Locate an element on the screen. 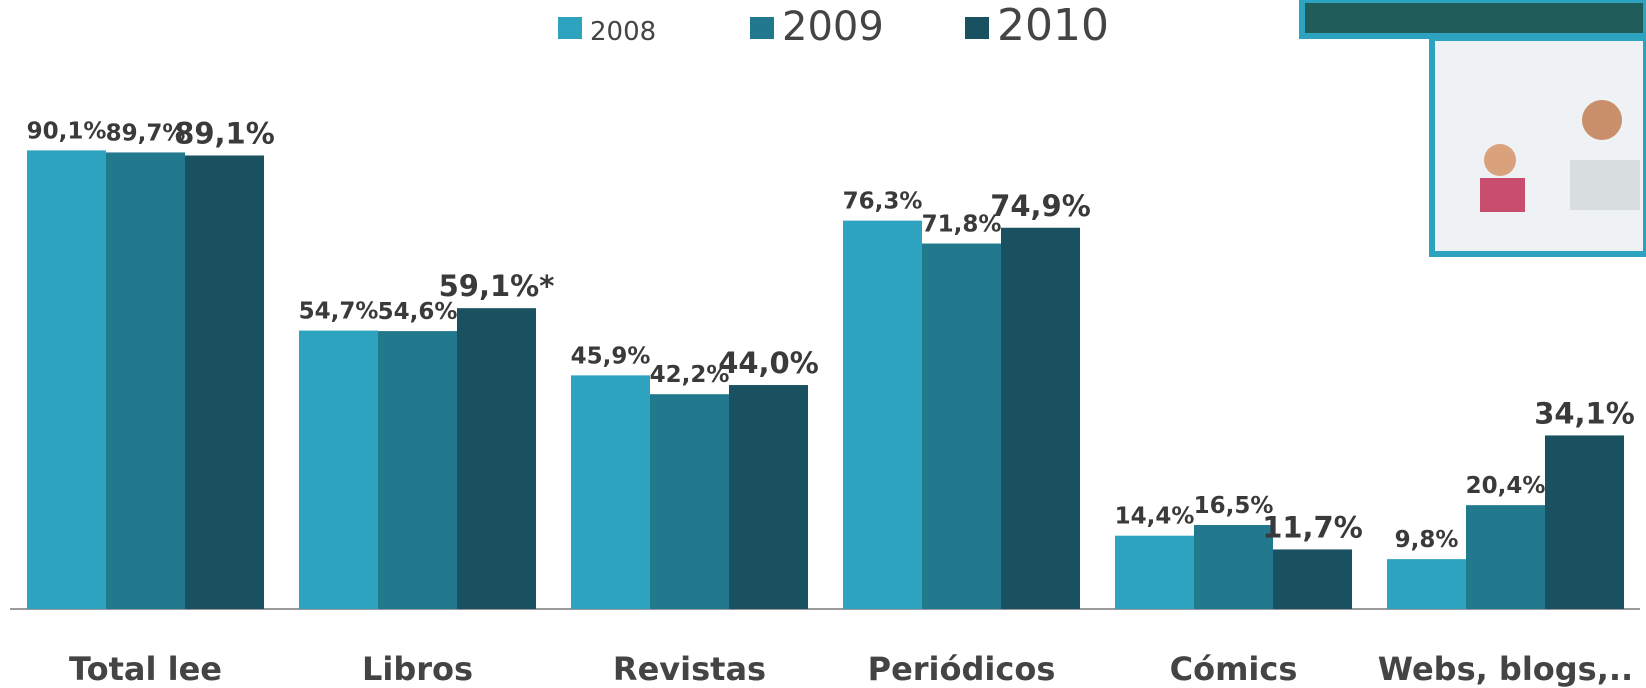  value-label: 42,2% is located at coordinates (690, 375).